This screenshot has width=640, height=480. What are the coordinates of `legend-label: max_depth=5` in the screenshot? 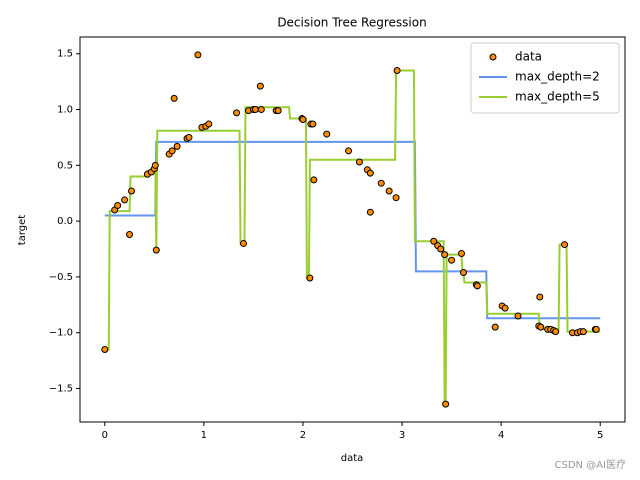 It's located at (557, 97).